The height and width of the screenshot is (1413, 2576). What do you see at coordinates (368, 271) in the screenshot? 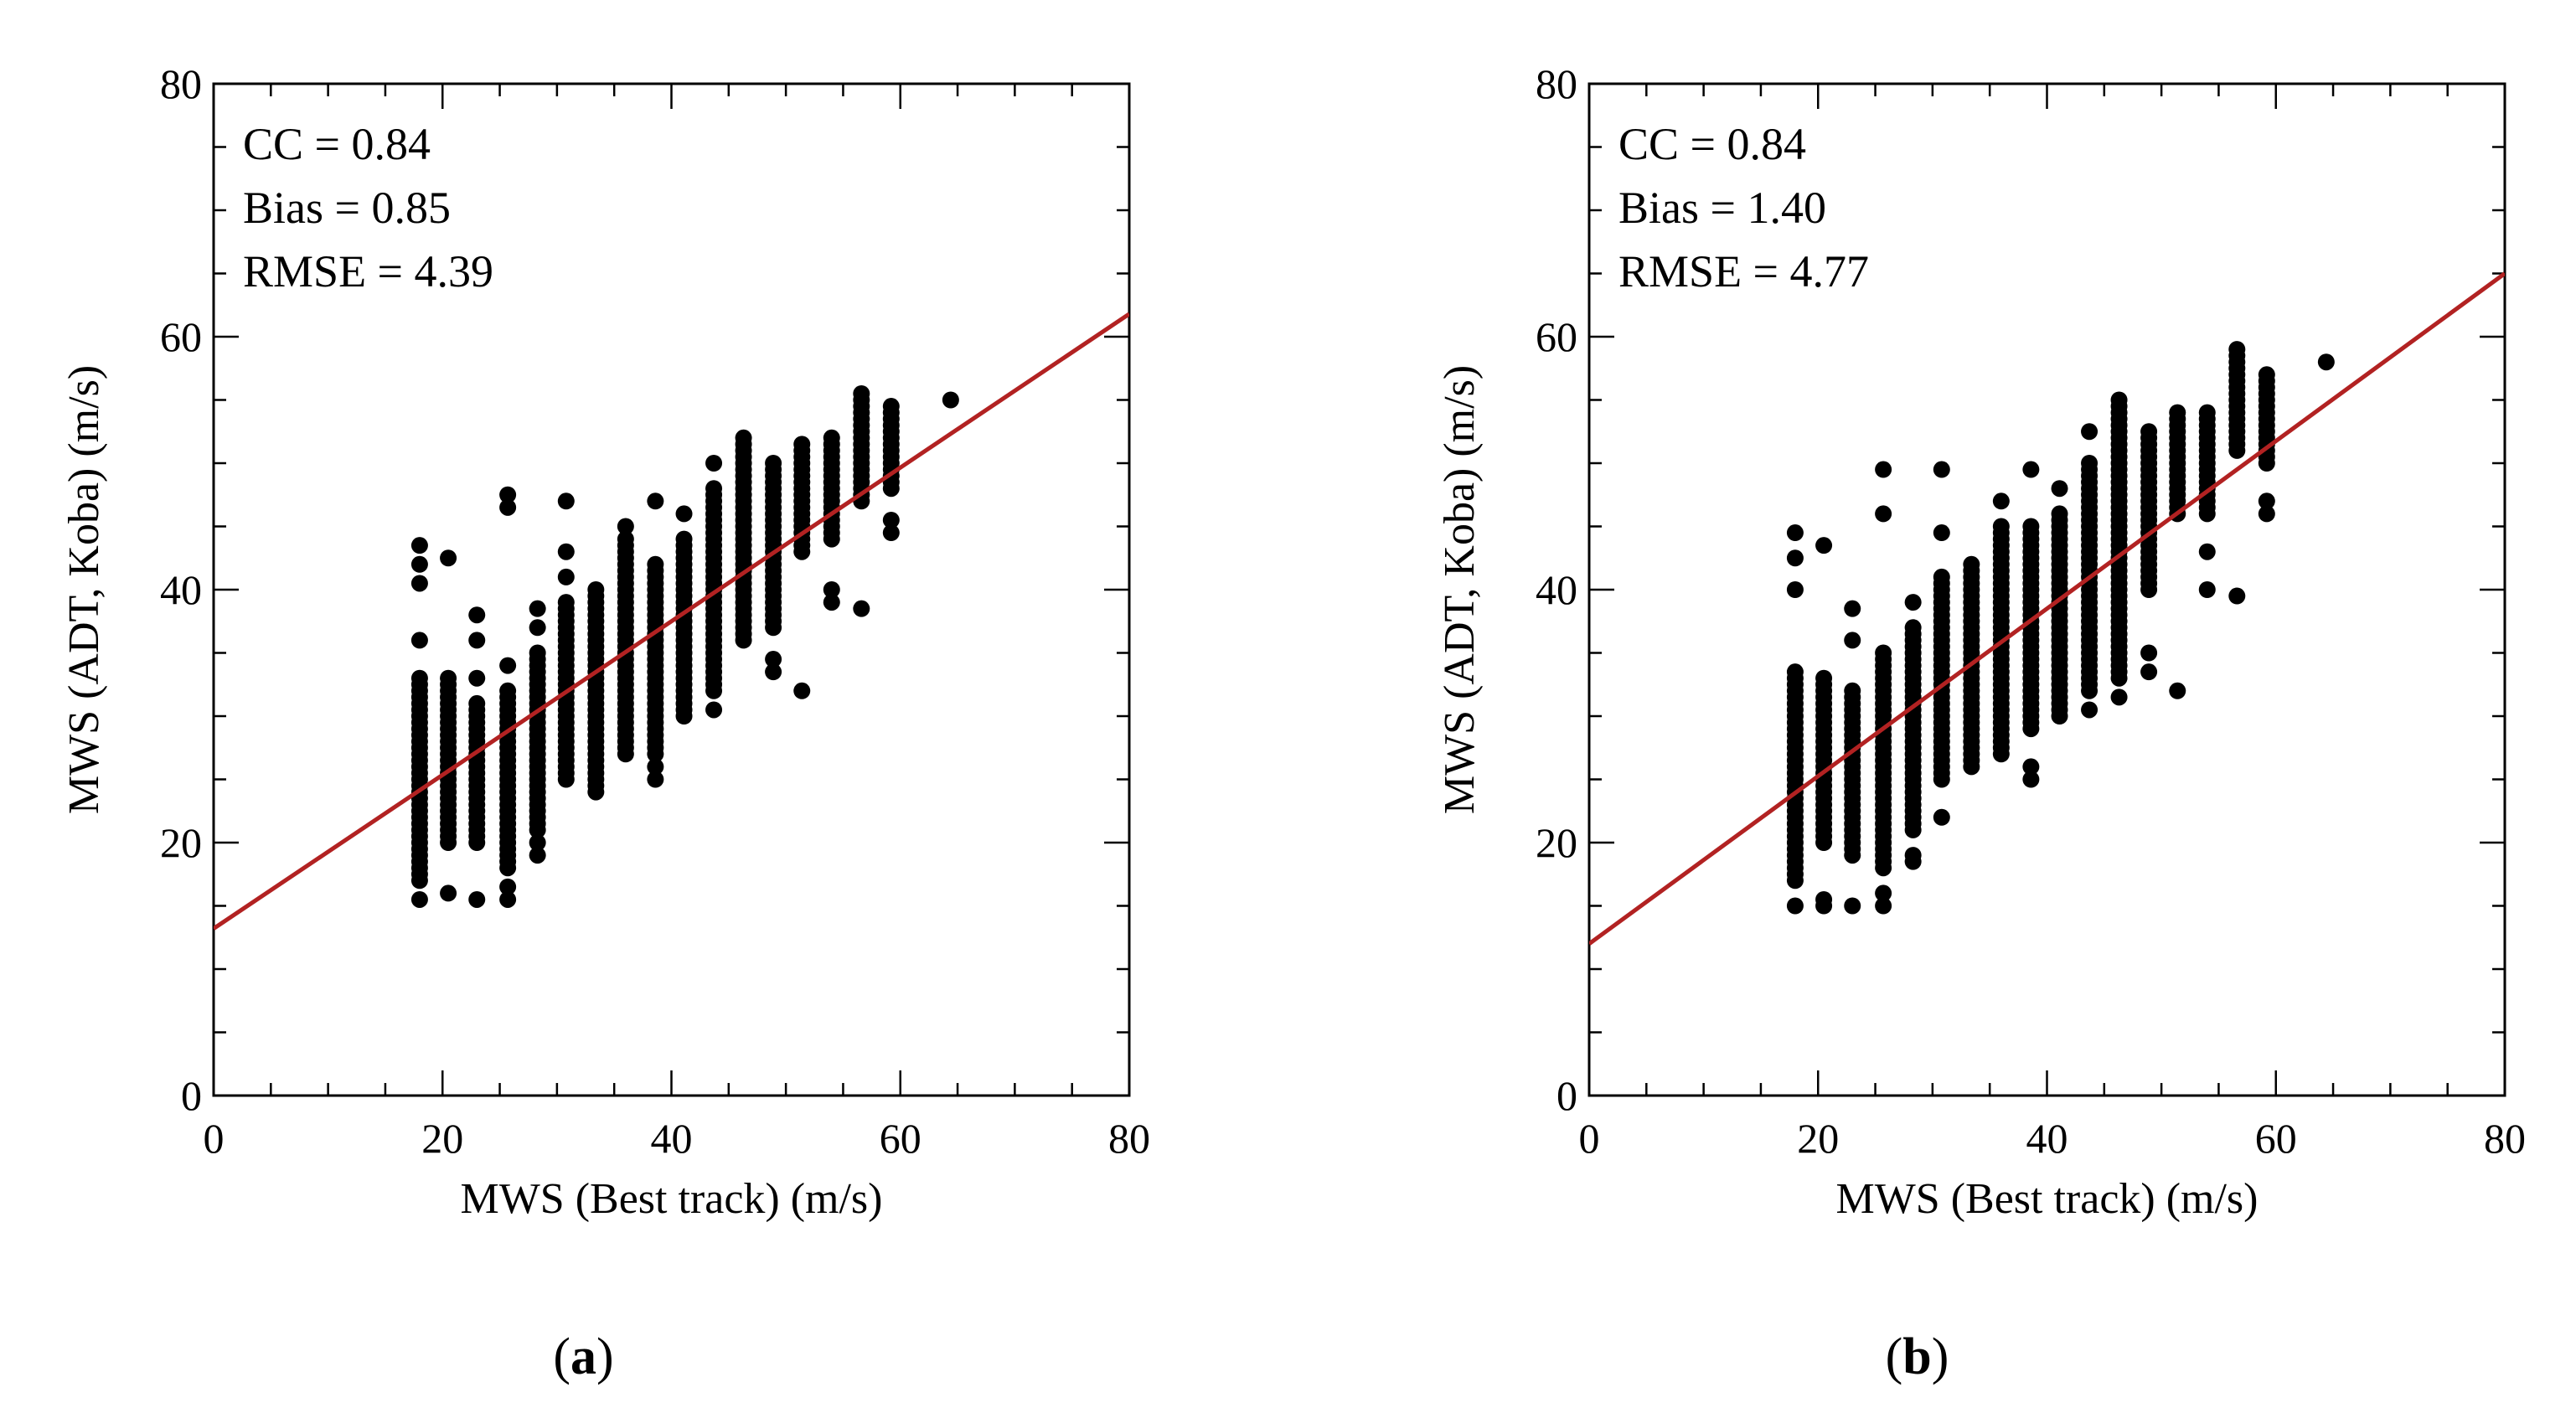
I see `stat-text: RMSE = 4.39` at bounding box center [368, 271].